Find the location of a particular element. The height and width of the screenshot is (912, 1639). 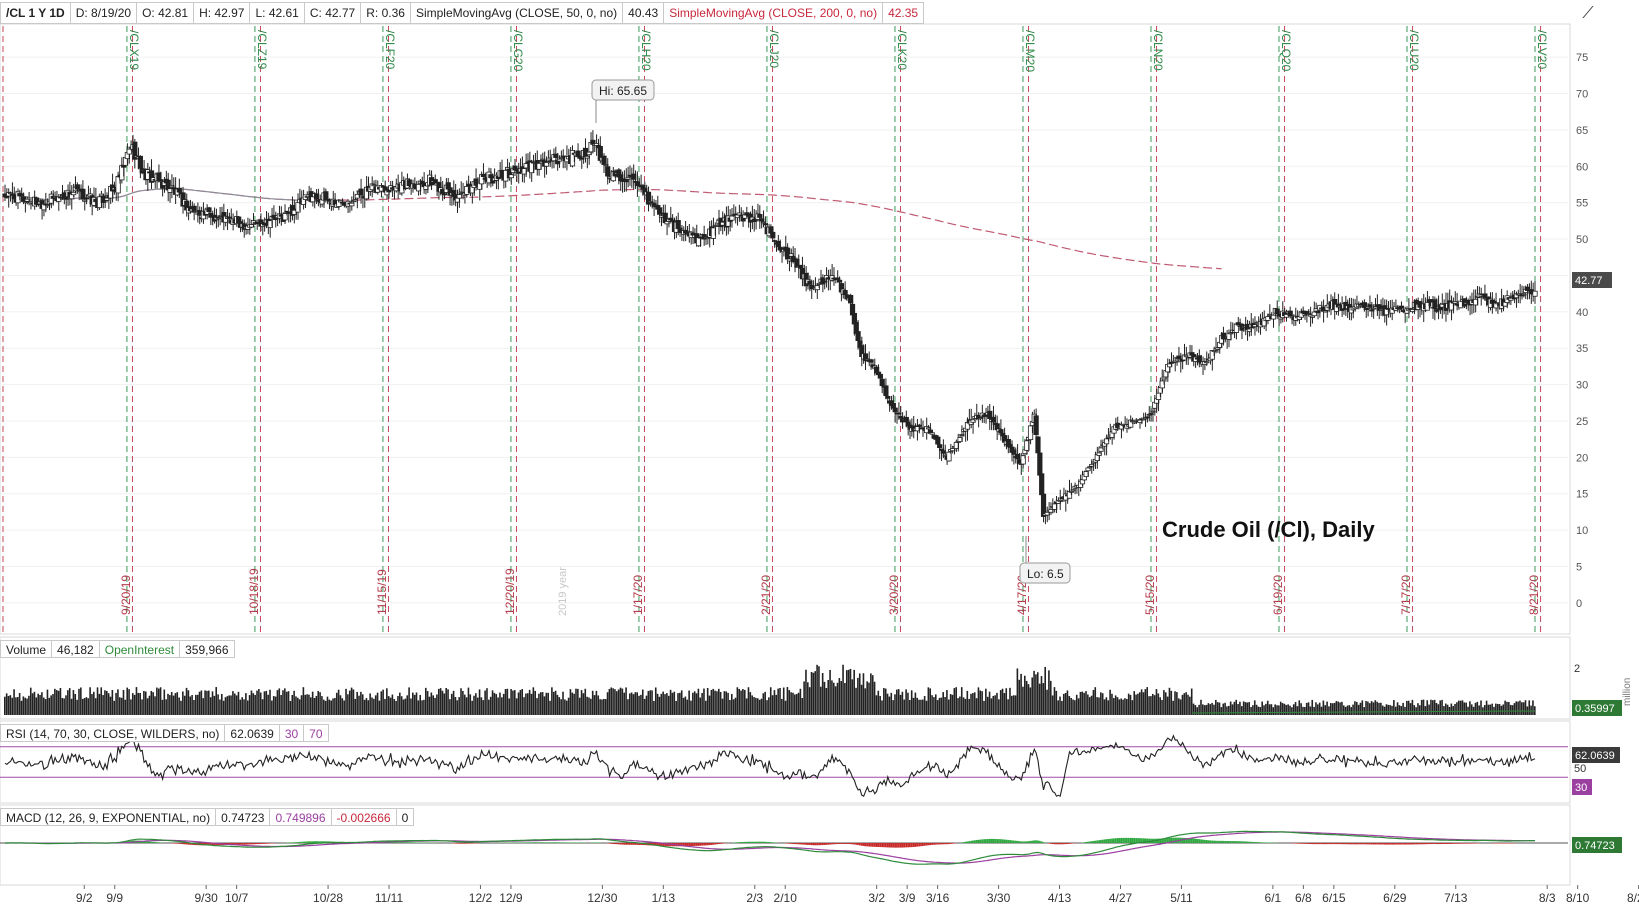

sma200-label: SimpleMovingAvg (CLOSE, 200, 0, no) is located at coordinates (774, 13).